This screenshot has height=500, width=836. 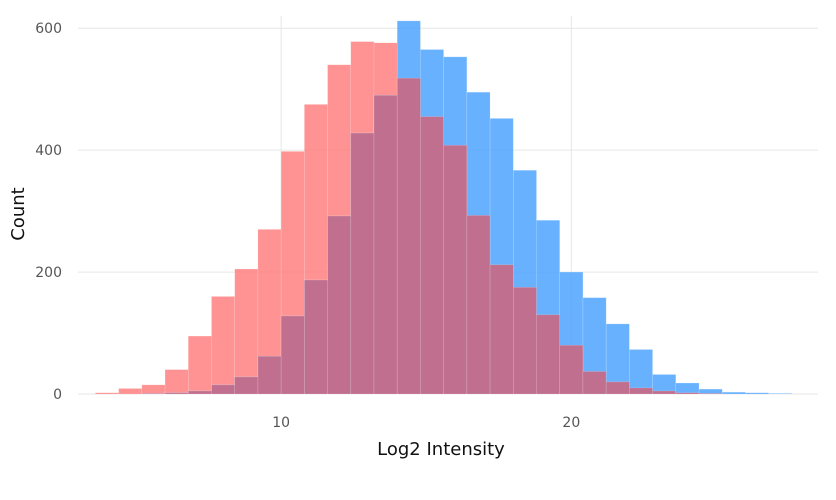 What do you see at coordinates (441, 449) in the screenshot?
I see `x-axis-title: Log2 Intensity` at bounding box center [441, 449].